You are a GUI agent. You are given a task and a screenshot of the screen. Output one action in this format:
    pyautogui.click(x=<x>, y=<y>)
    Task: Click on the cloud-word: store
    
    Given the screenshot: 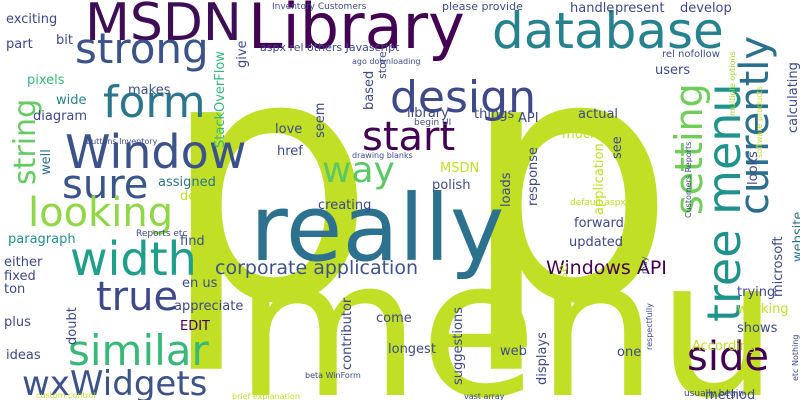 What is the action you would take?
    pyautogui.click(x=382, y=65)
    